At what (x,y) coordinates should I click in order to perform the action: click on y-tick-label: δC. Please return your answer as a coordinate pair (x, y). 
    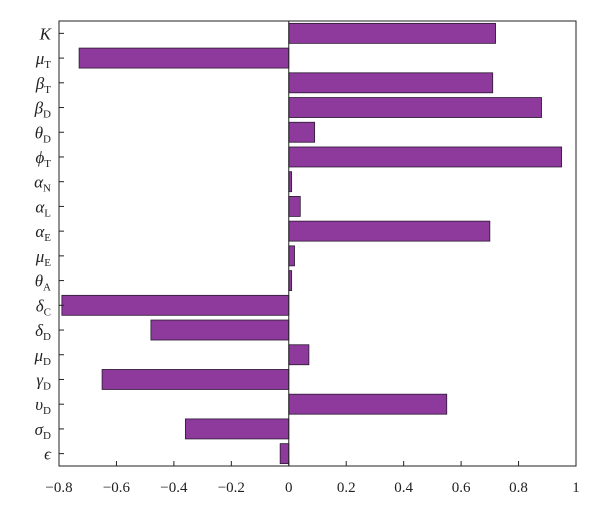
    Looking at the image, I should click on (43, 307).